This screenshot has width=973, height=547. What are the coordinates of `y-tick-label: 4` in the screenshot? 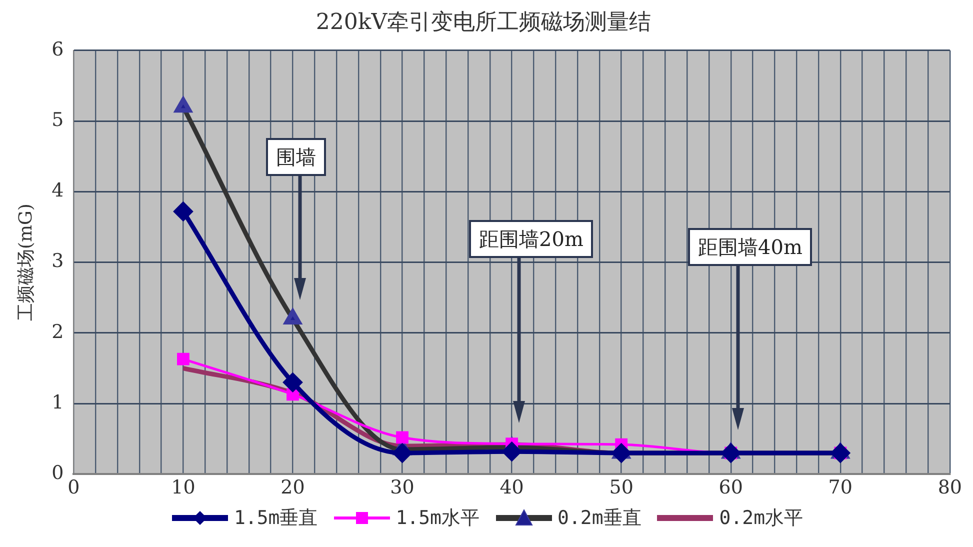 It's located at (58, 191).